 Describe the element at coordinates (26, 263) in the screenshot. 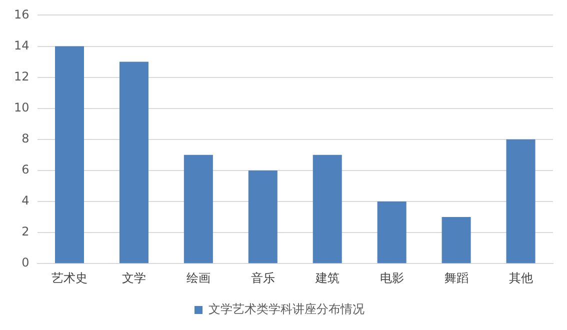

I see `y-tick-label: 0` at that location.